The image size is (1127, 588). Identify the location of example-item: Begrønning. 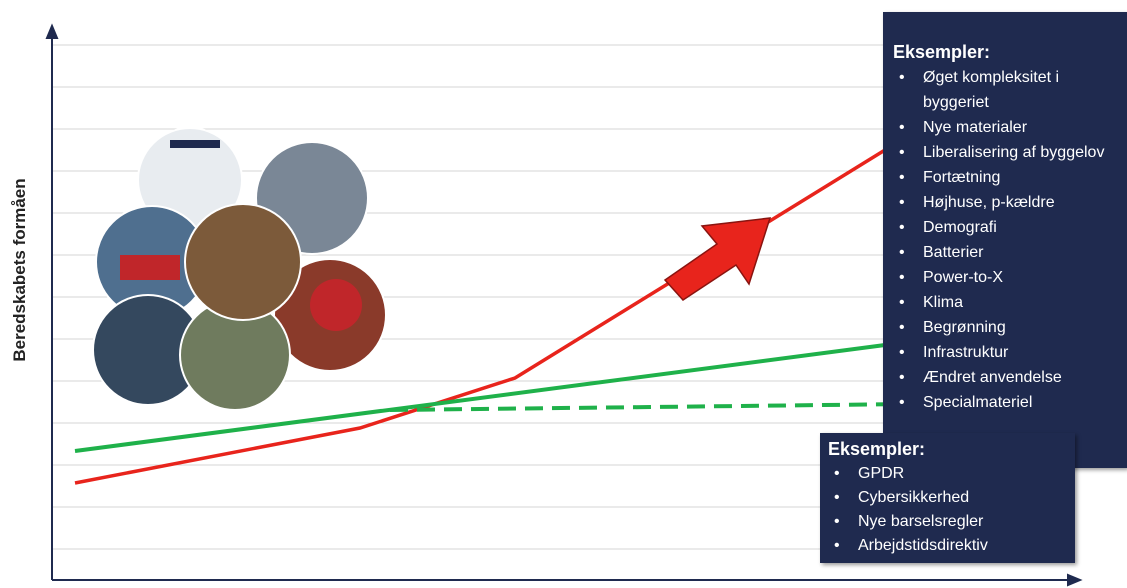
(1008, 327).